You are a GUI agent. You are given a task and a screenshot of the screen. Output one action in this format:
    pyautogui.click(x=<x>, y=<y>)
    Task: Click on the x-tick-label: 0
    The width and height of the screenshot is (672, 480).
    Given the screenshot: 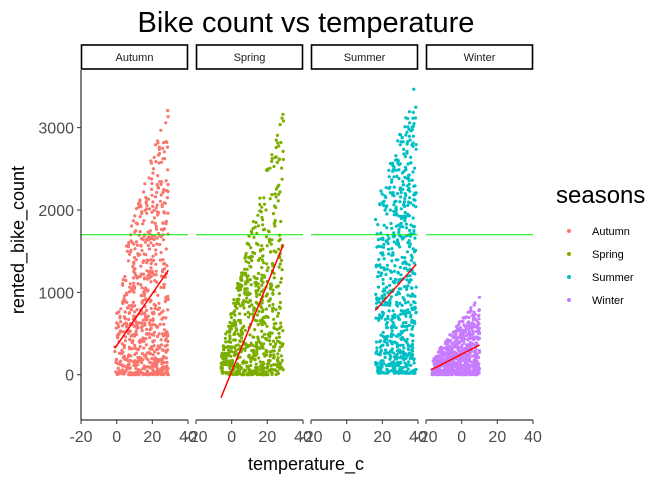 What is the action you would take?
    pyautogui.click(x=346, y=437)
    